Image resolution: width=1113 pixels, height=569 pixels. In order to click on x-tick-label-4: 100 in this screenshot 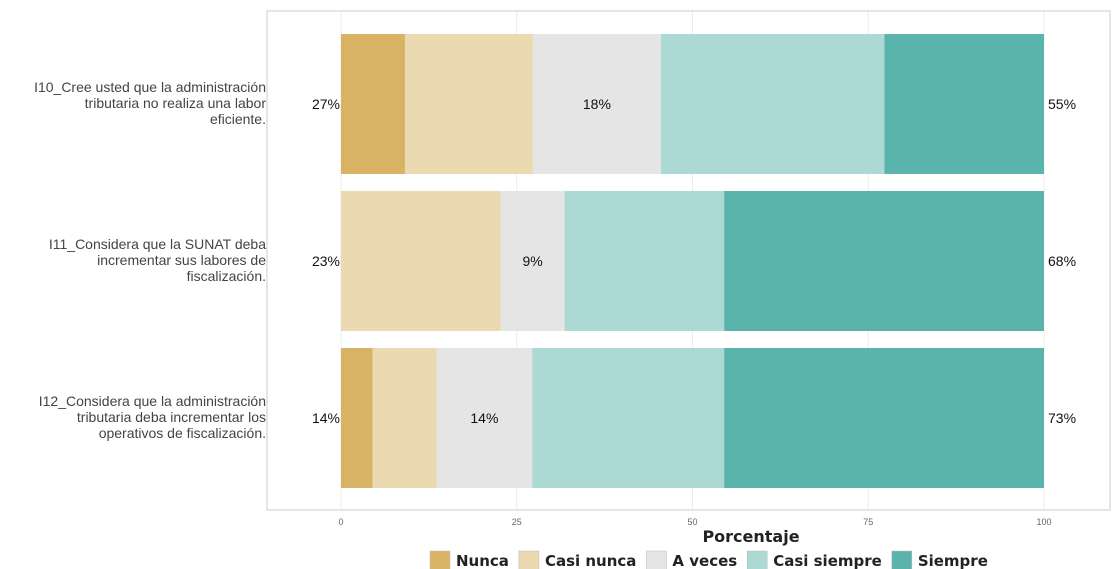, I will do `click(1043, 522)`.